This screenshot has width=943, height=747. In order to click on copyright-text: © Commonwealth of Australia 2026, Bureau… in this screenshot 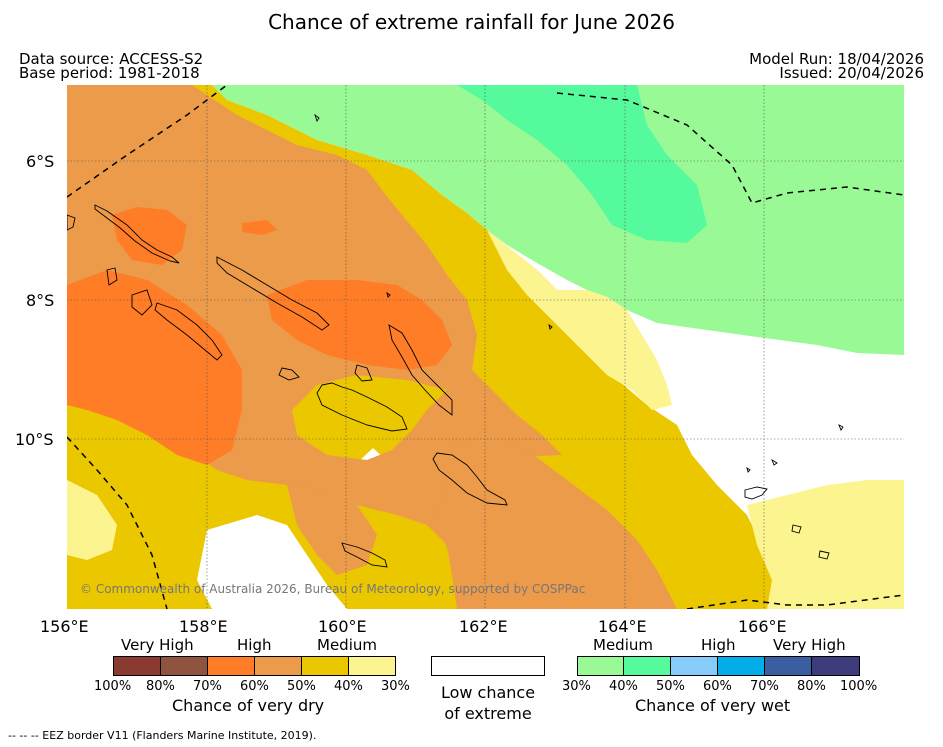, I will do `click(332, 589)`.